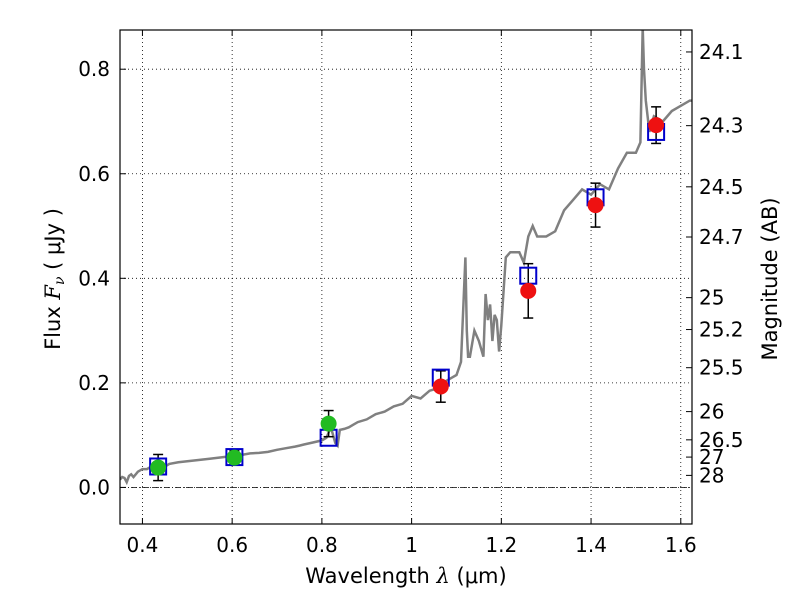 The image size is (800, 600). I want to click on right-tick-label: 25.2, so click(721, 330).